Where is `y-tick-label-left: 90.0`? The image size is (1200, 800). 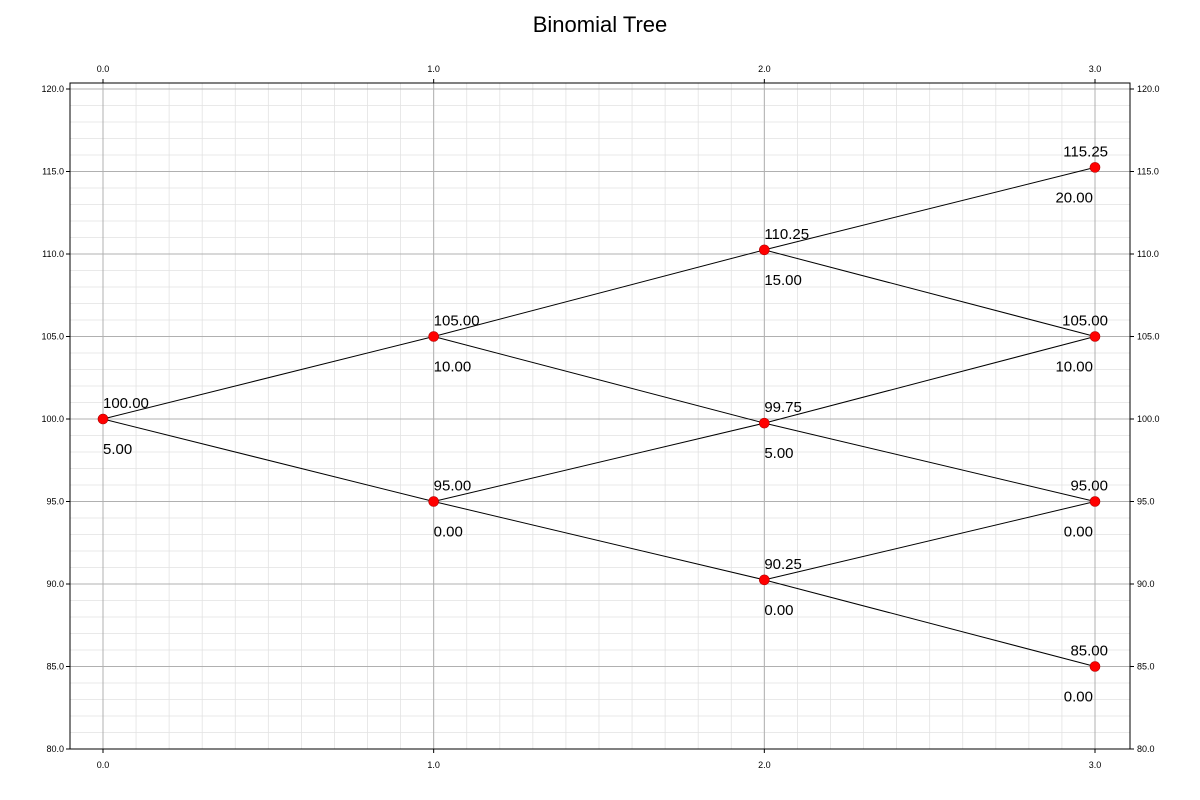
y-tick-label-left: 90.0 is located at coordinates (55, 584).